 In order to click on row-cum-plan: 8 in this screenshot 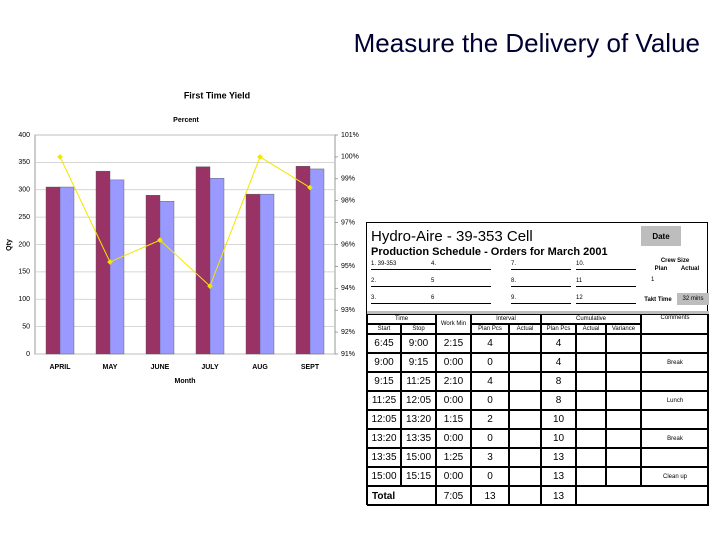, I will do `click(558, 400)`.